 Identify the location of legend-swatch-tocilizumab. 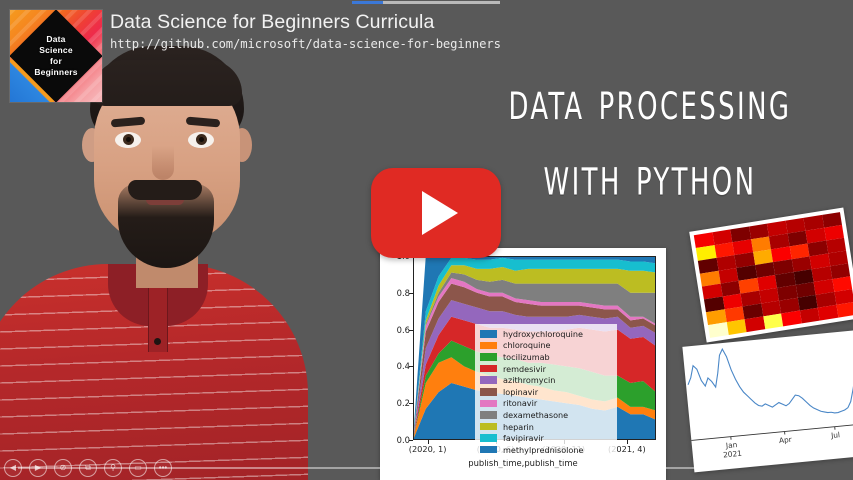
(488, 357).